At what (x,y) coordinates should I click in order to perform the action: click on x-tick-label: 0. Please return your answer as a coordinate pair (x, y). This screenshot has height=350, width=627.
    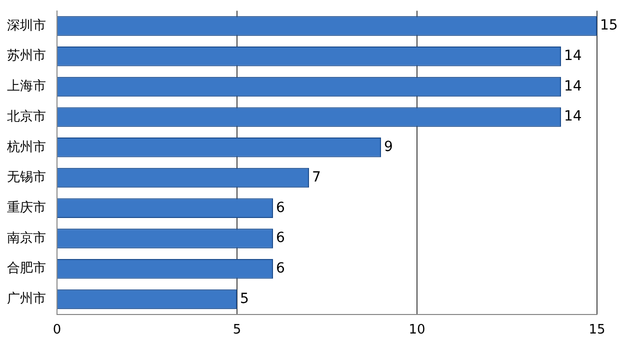
    Looking at the image, I should click on (57, 330).